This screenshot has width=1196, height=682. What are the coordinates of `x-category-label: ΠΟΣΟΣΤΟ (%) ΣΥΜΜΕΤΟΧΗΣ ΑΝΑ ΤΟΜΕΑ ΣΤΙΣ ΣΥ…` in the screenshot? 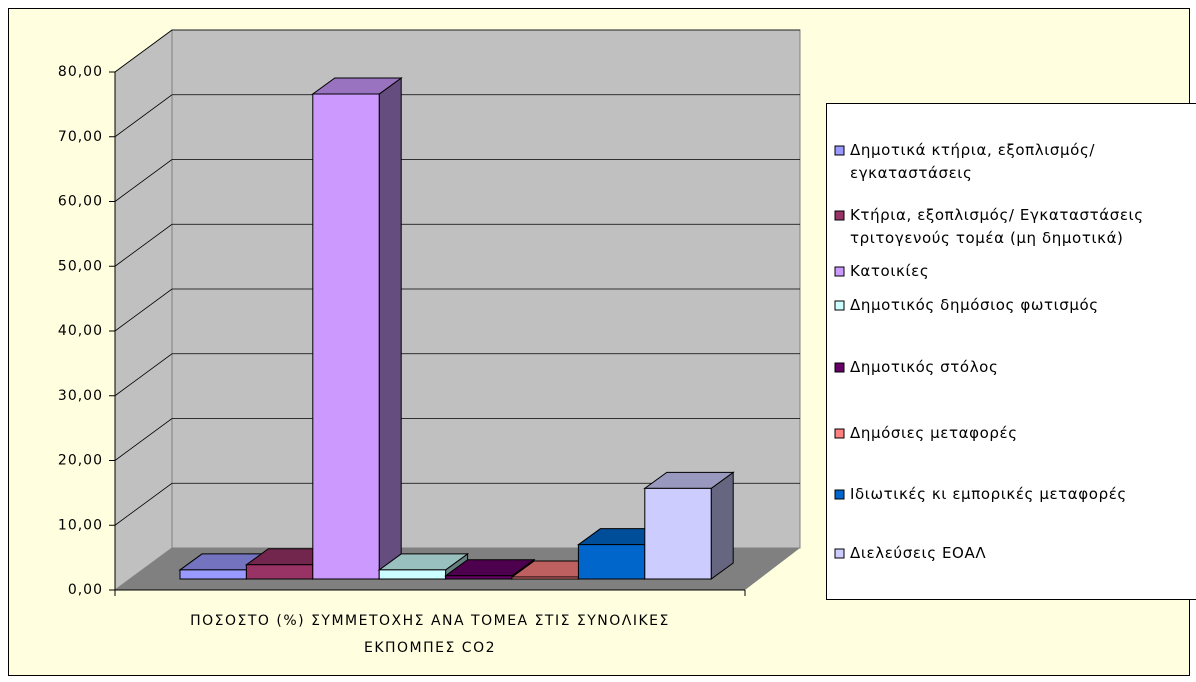 It's located at (430, 634).